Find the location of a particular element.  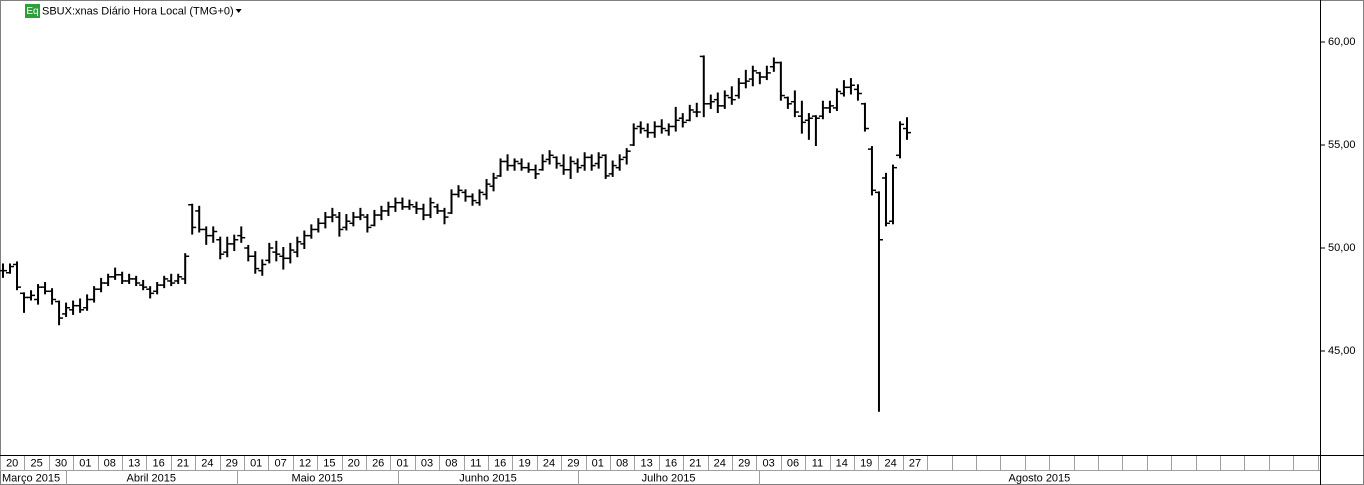

y-tick-label: 50,00 is located at coordinates (1342, 248).